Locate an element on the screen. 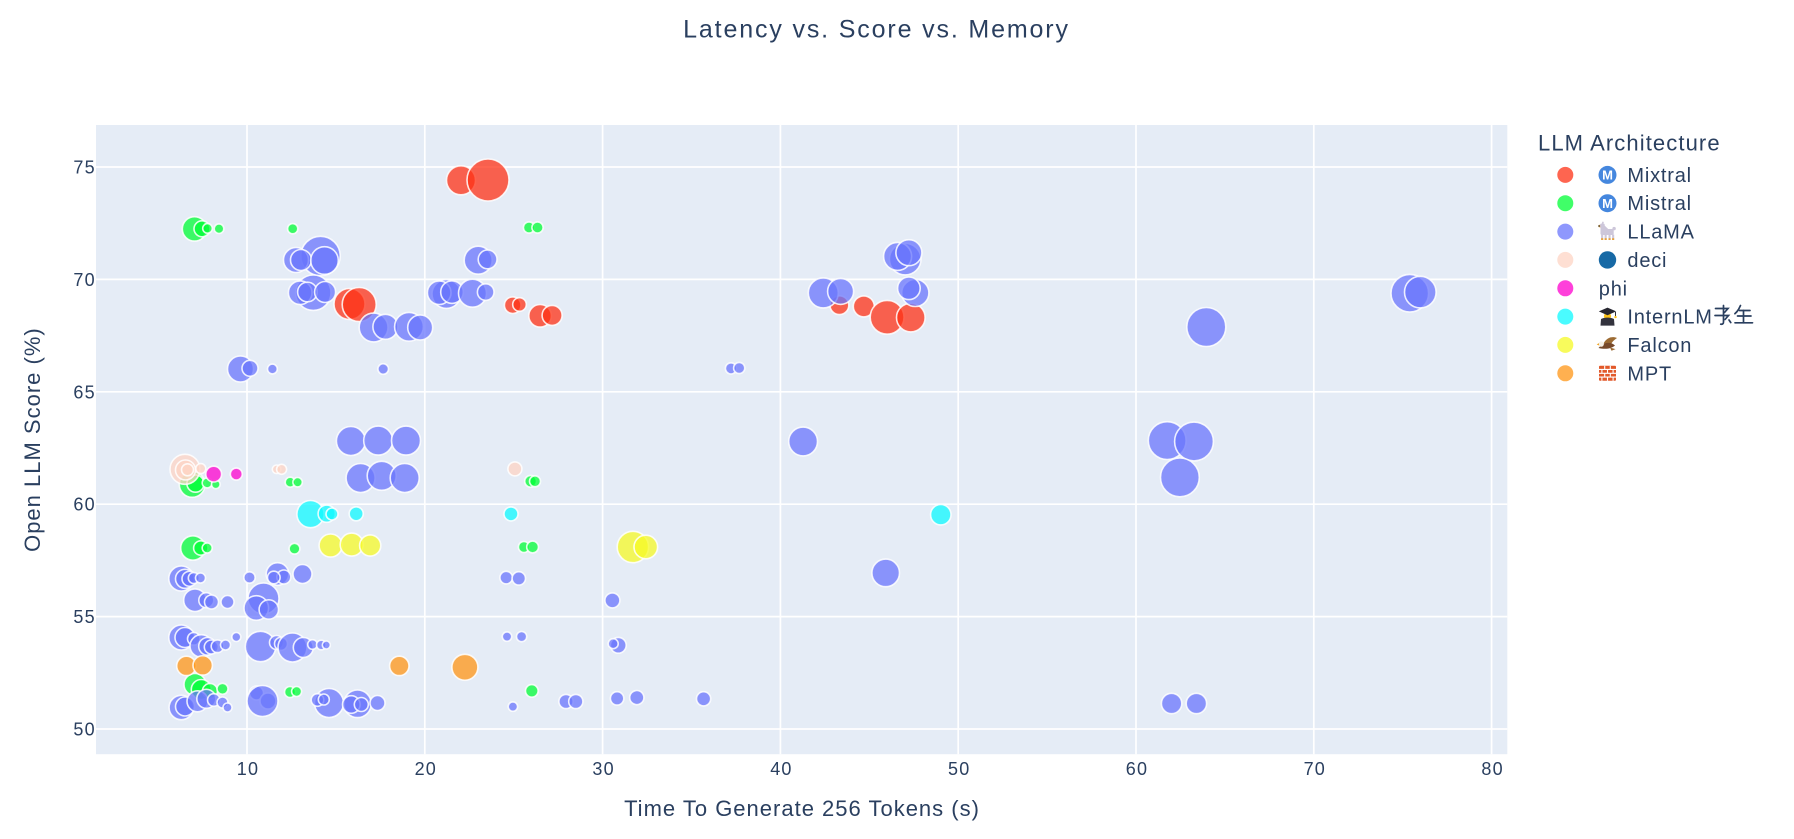 The image size is (1794, 839). svg-text: Latency vs. Score vs. Memory is located at coordinates (876, 30).